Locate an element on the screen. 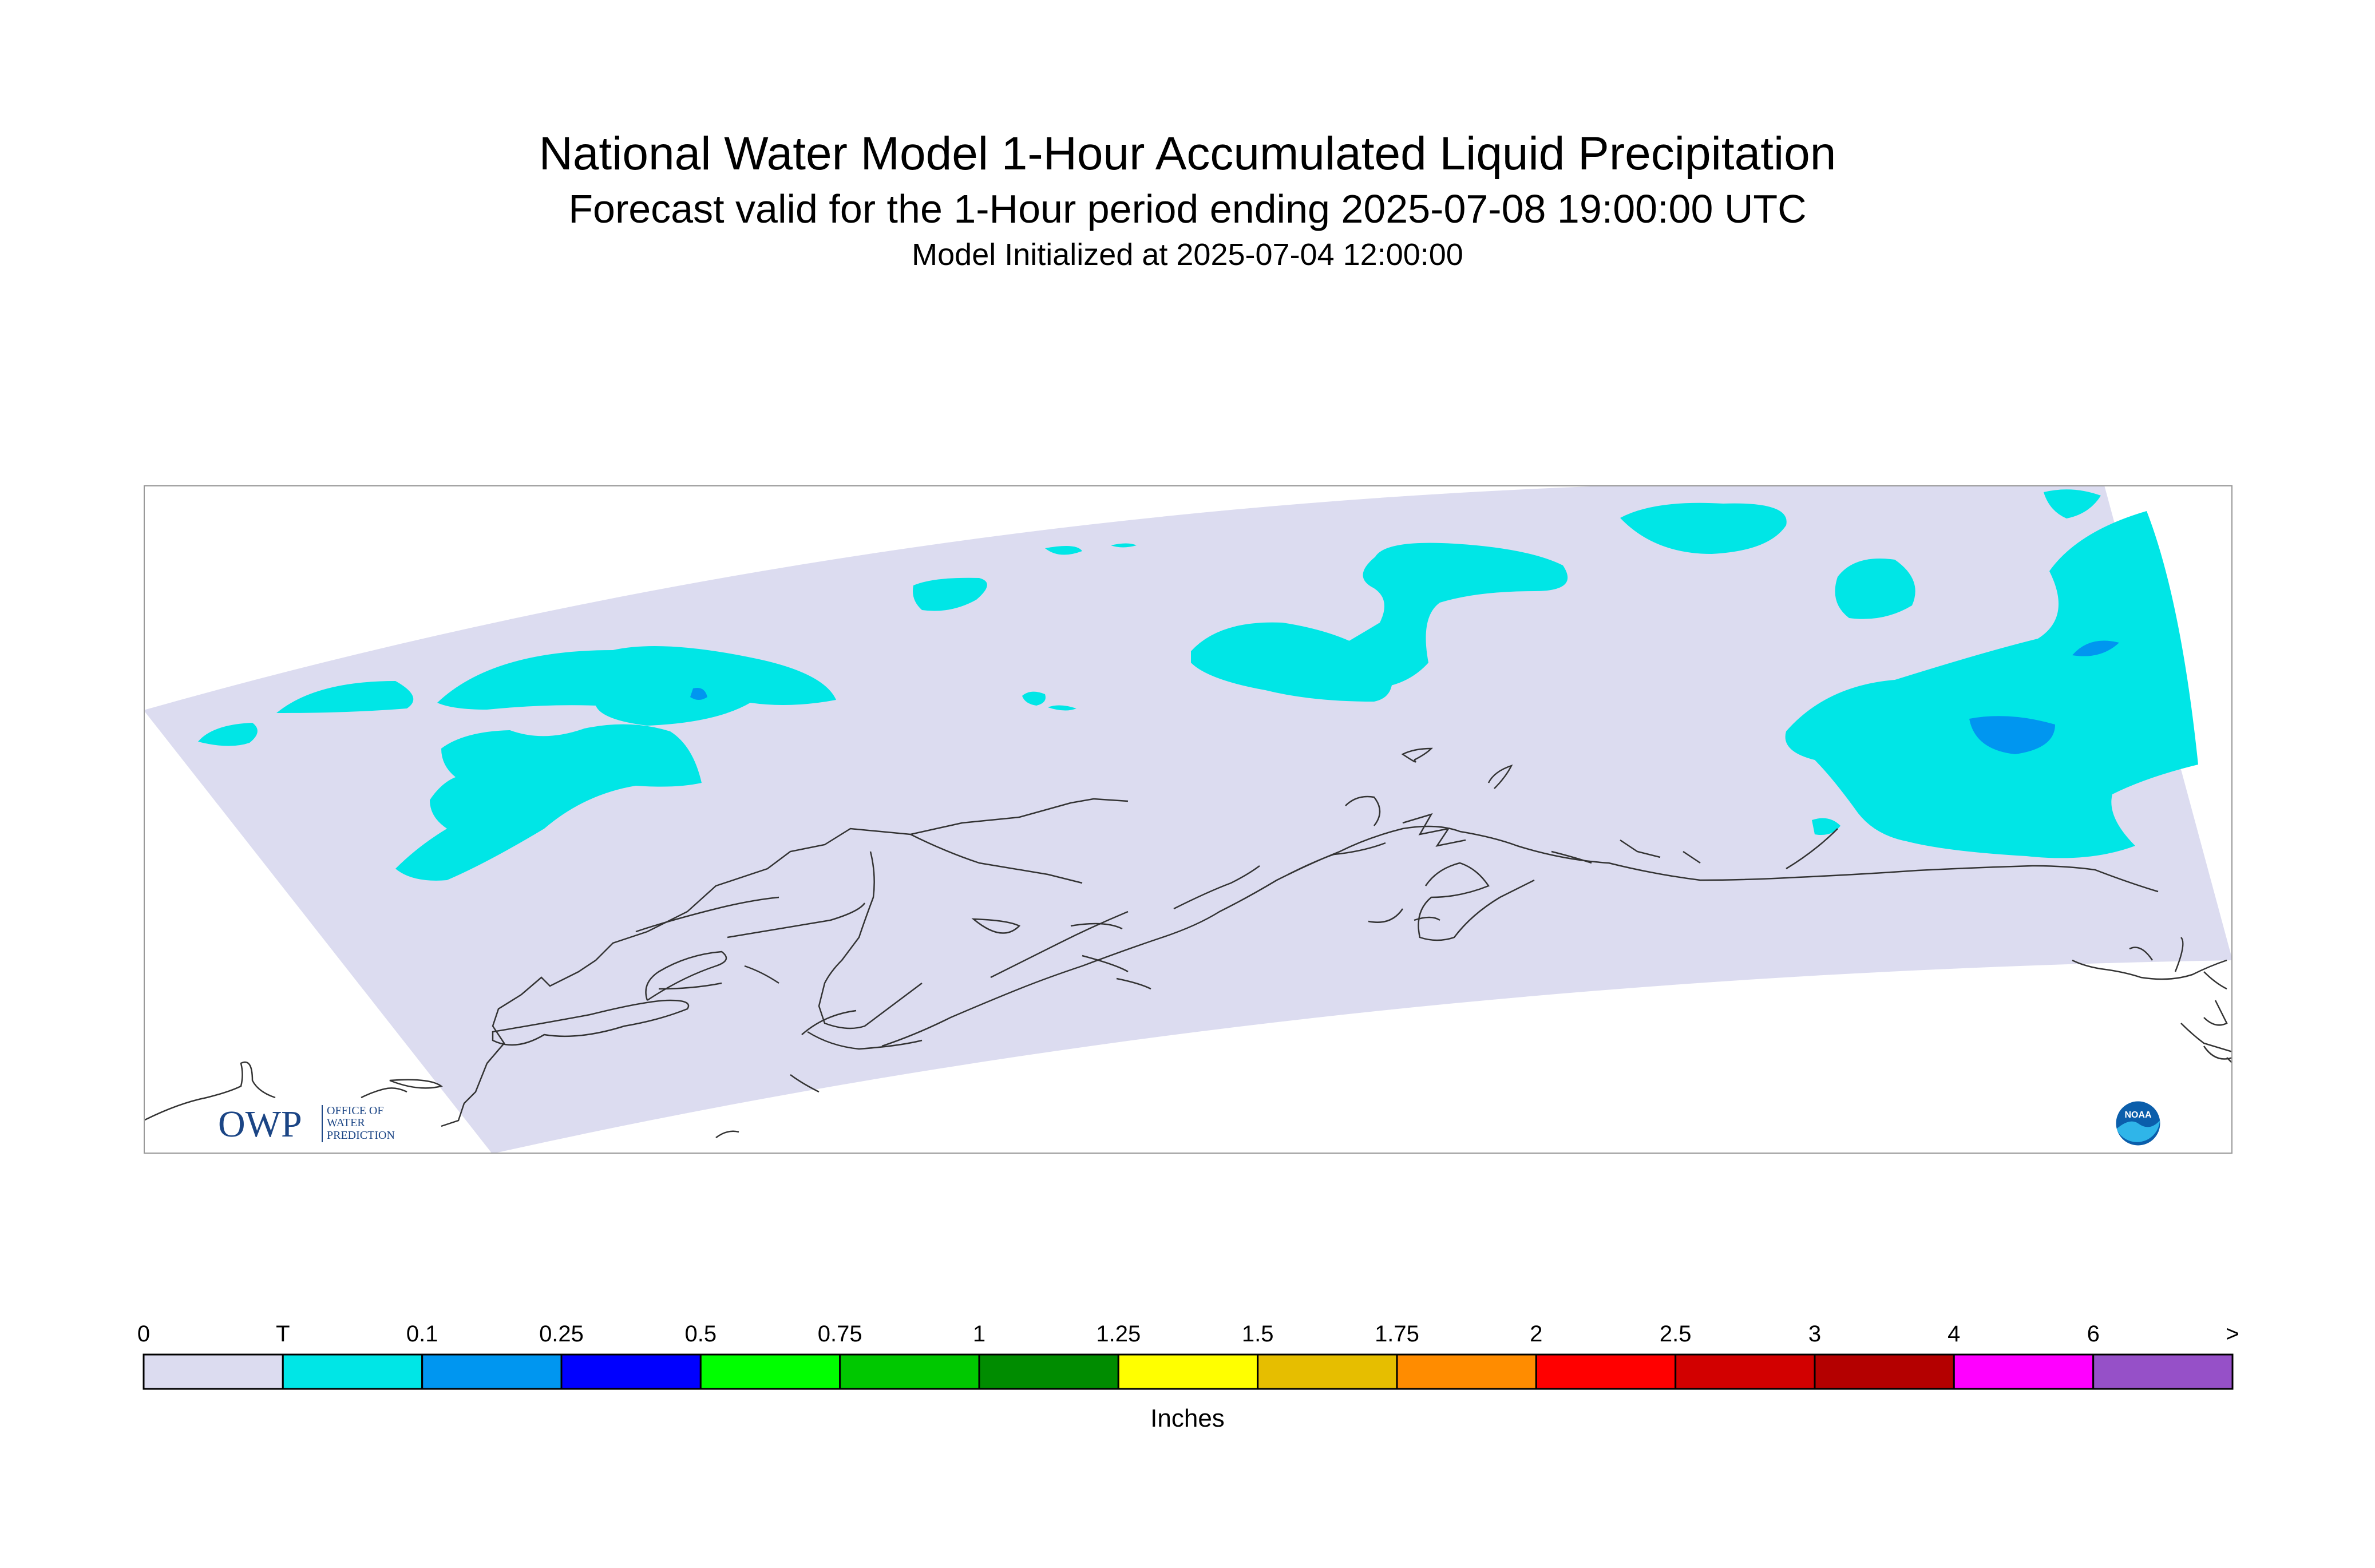 The height and width of the screenshot is (1568, 2375). legend-tick-label: 1.5 is located at coordinates (1258, 1334).